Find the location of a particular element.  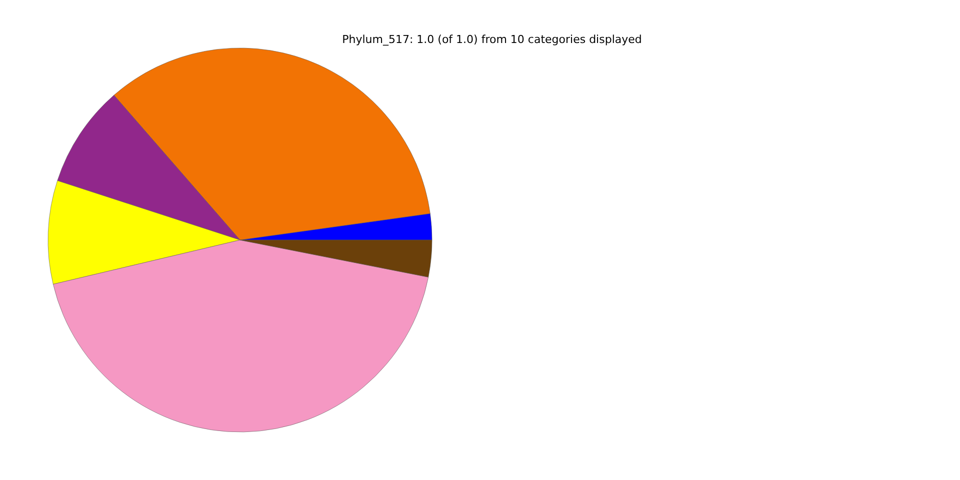

text: Phylum_517: 1.0 (of 1.0) from 10 categories displayed is located at coordinates (492, 39).